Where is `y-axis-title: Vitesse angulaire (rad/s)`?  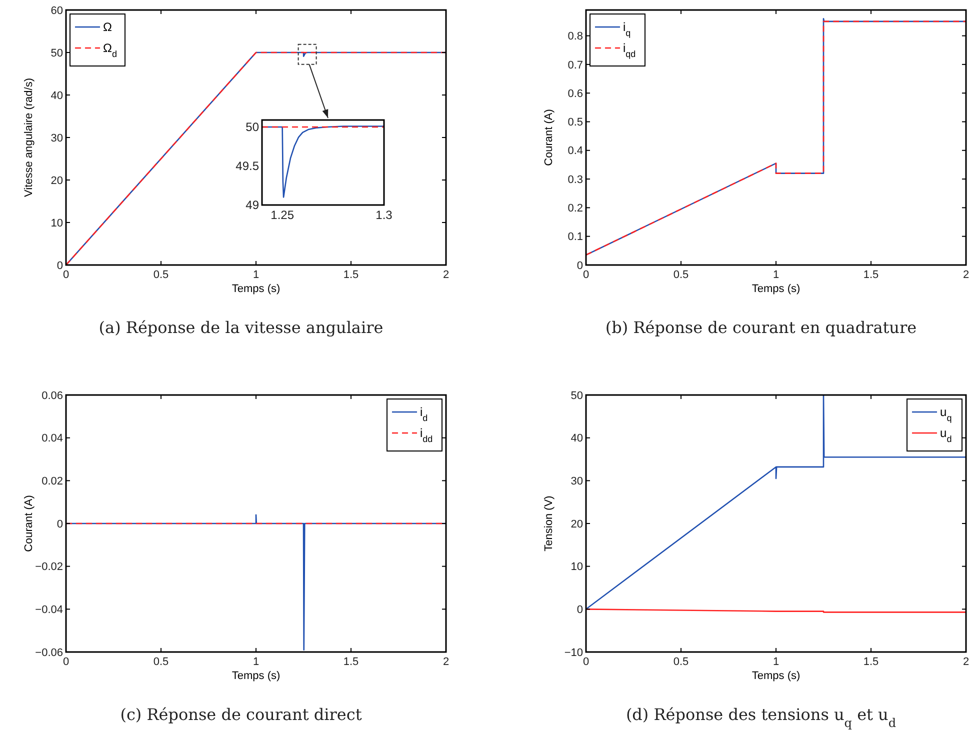 y-axis-title: Vitesse angulaire (rad/s) is located at coordinates (29, 138).